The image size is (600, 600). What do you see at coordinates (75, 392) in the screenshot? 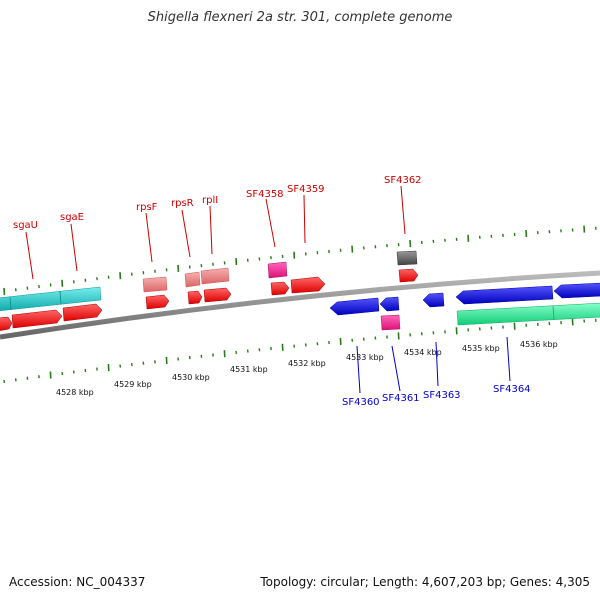
I see `scale-label: 4528 kbp` at bounding box center [75, 392].